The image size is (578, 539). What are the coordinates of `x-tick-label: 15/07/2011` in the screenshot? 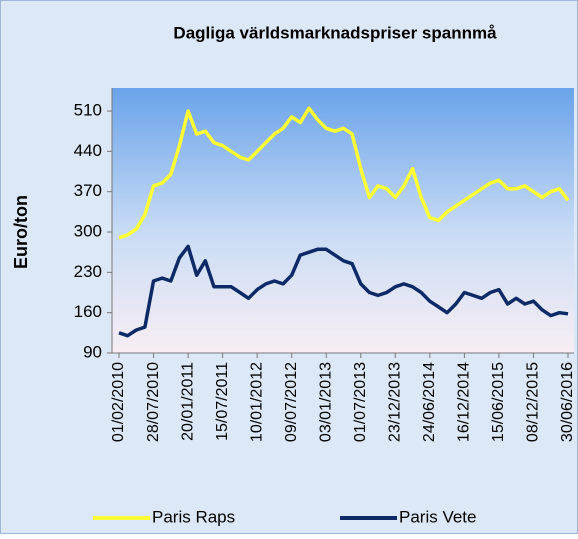 It's located at (222, 401).